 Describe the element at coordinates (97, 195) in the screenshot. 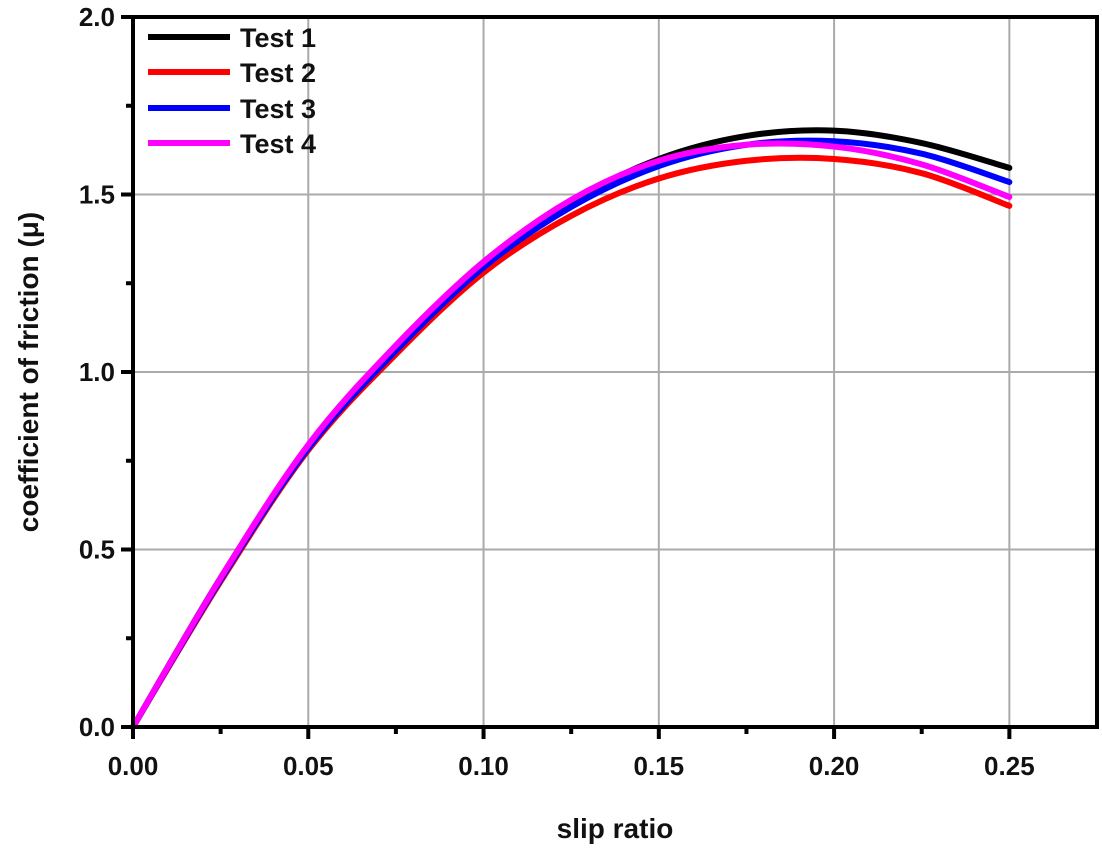

I see `y-tick-label: 1.5` at that location.